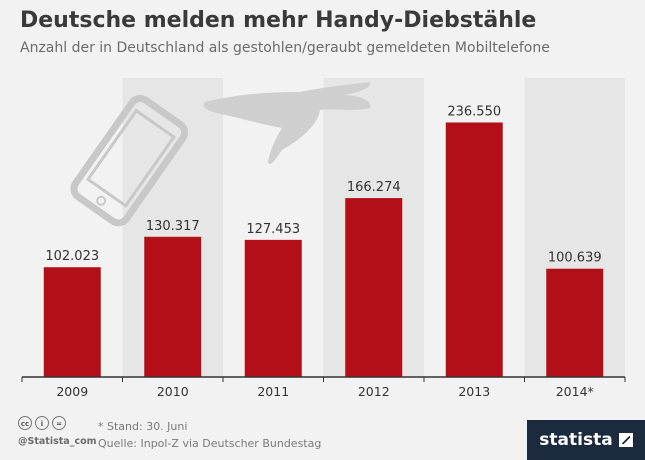  I want to click on data-label-2011: 127.453, so click(273, 229).